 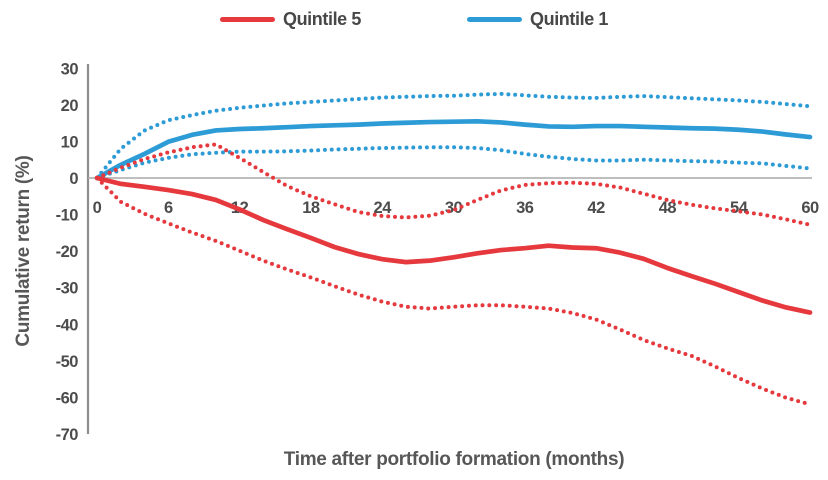 I want to click on x-tick-label: 36, so click(x=525, y=208).